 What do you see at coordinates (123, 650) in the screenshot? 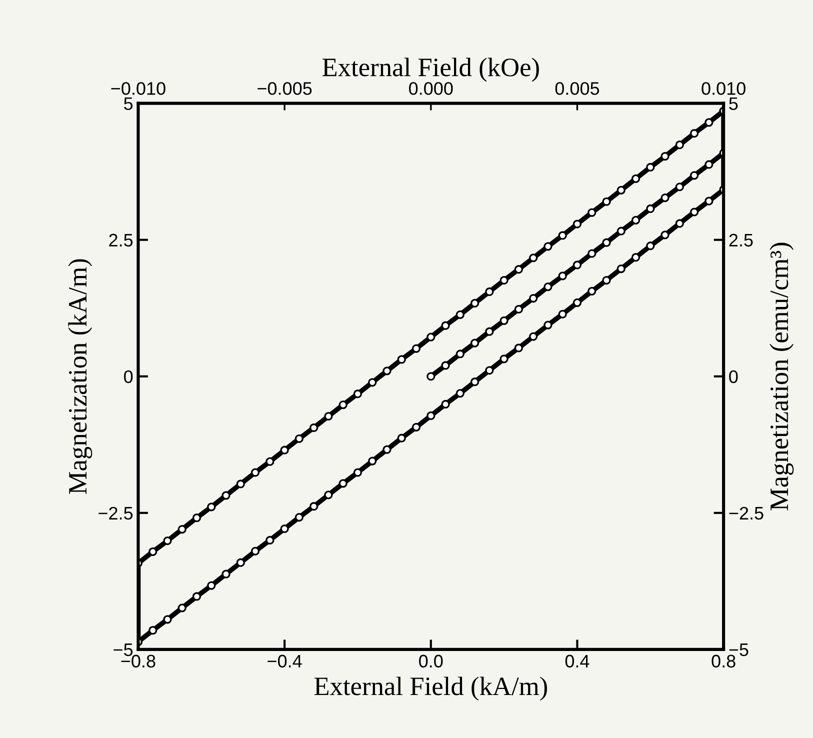
I see `y-tick-label: −5` at bounding box center [123, 650].